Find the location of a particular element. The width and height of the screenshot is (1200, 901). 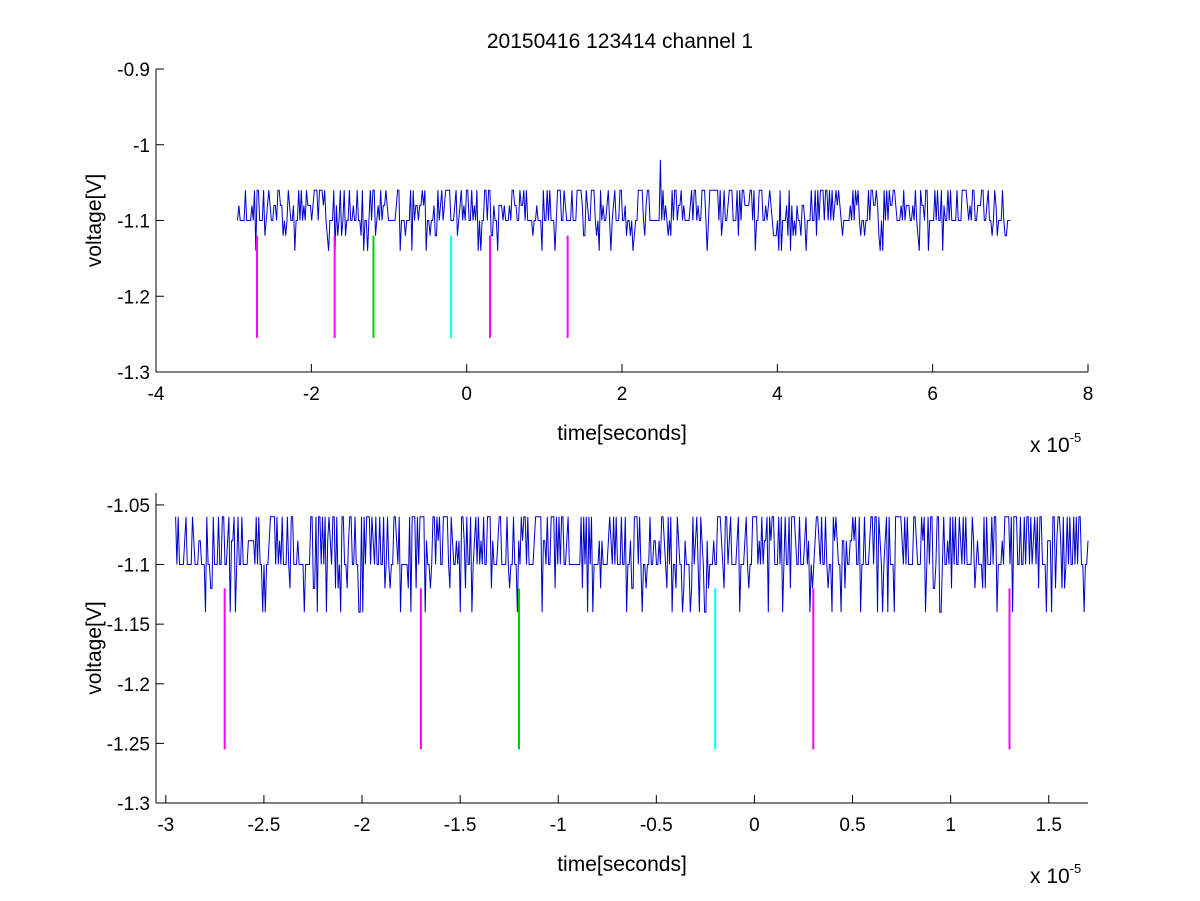

bottom-x-multiplier-exponent: -5 is located at coordinates (1076, 868).